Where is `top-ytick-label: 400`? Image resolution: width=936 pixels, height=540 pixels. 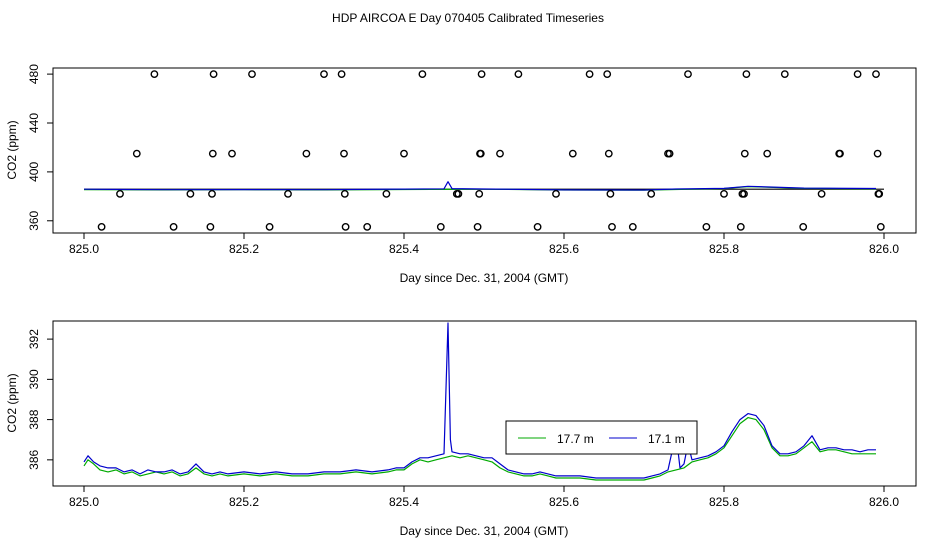
top-ytick-label: 400 is located at coordinates (34, 172).